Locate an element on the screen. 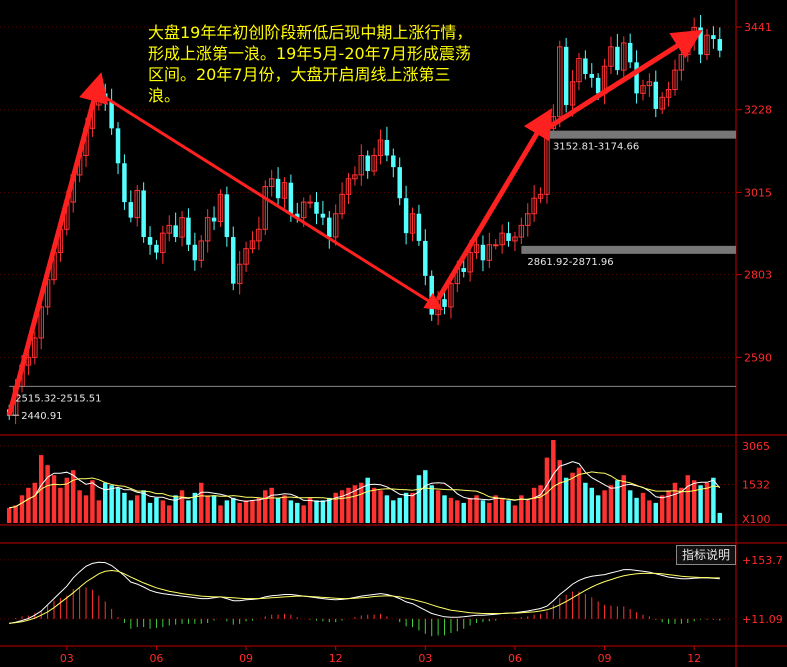  volume-ma-line is located at coordinates (365, 485).